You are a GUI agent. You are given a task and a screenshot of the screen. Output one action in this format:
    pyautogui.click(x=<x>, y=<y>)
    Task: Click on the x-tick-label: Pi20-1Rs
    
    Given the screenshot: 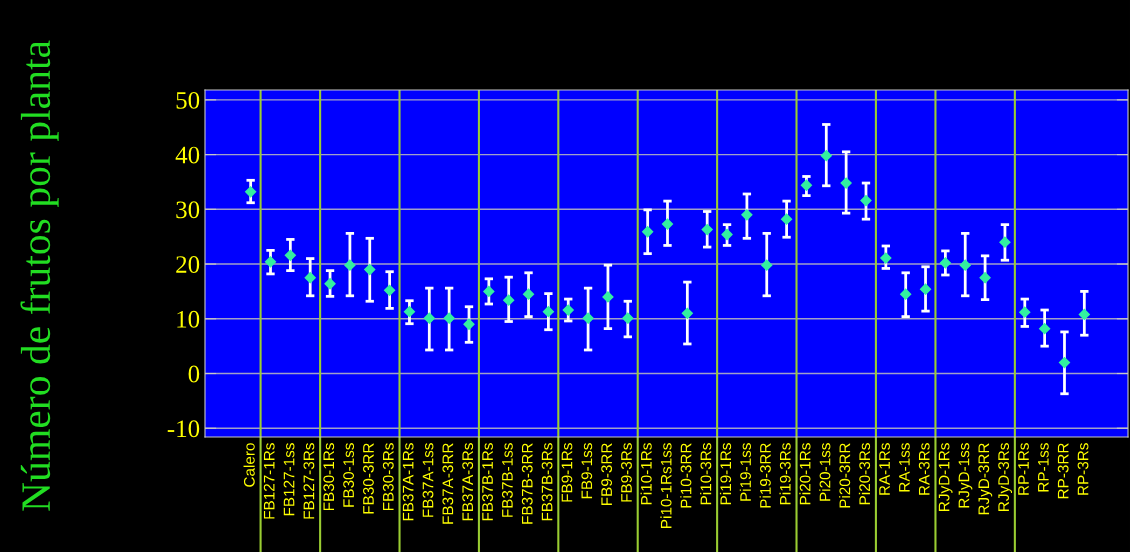 What is the action you would take?
    pyautogui.click(x=805, y=474)
    